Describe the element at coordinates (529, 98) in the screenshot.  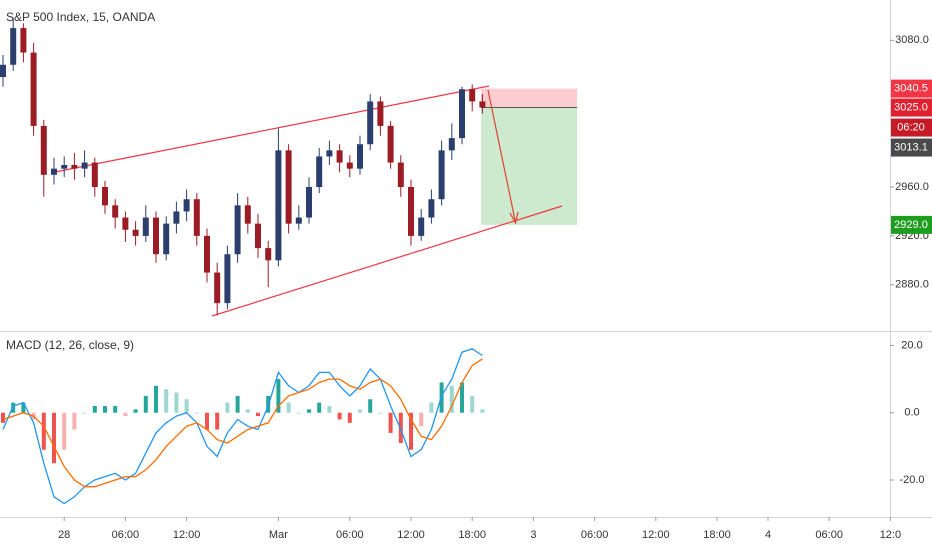
I see `stop-zone` at that location.